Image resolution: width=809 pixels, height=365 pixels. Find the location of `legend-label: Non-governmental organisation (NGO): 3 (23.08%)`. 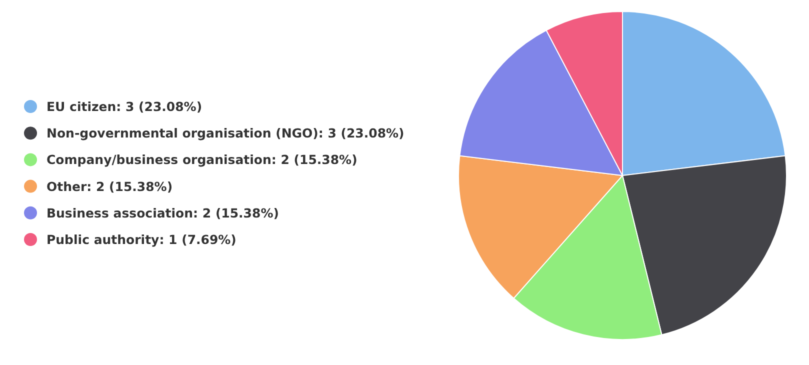

legend-label: Non-governmental organisation (NGO): 3 (23.08%) is located at coordinates (225, 133).